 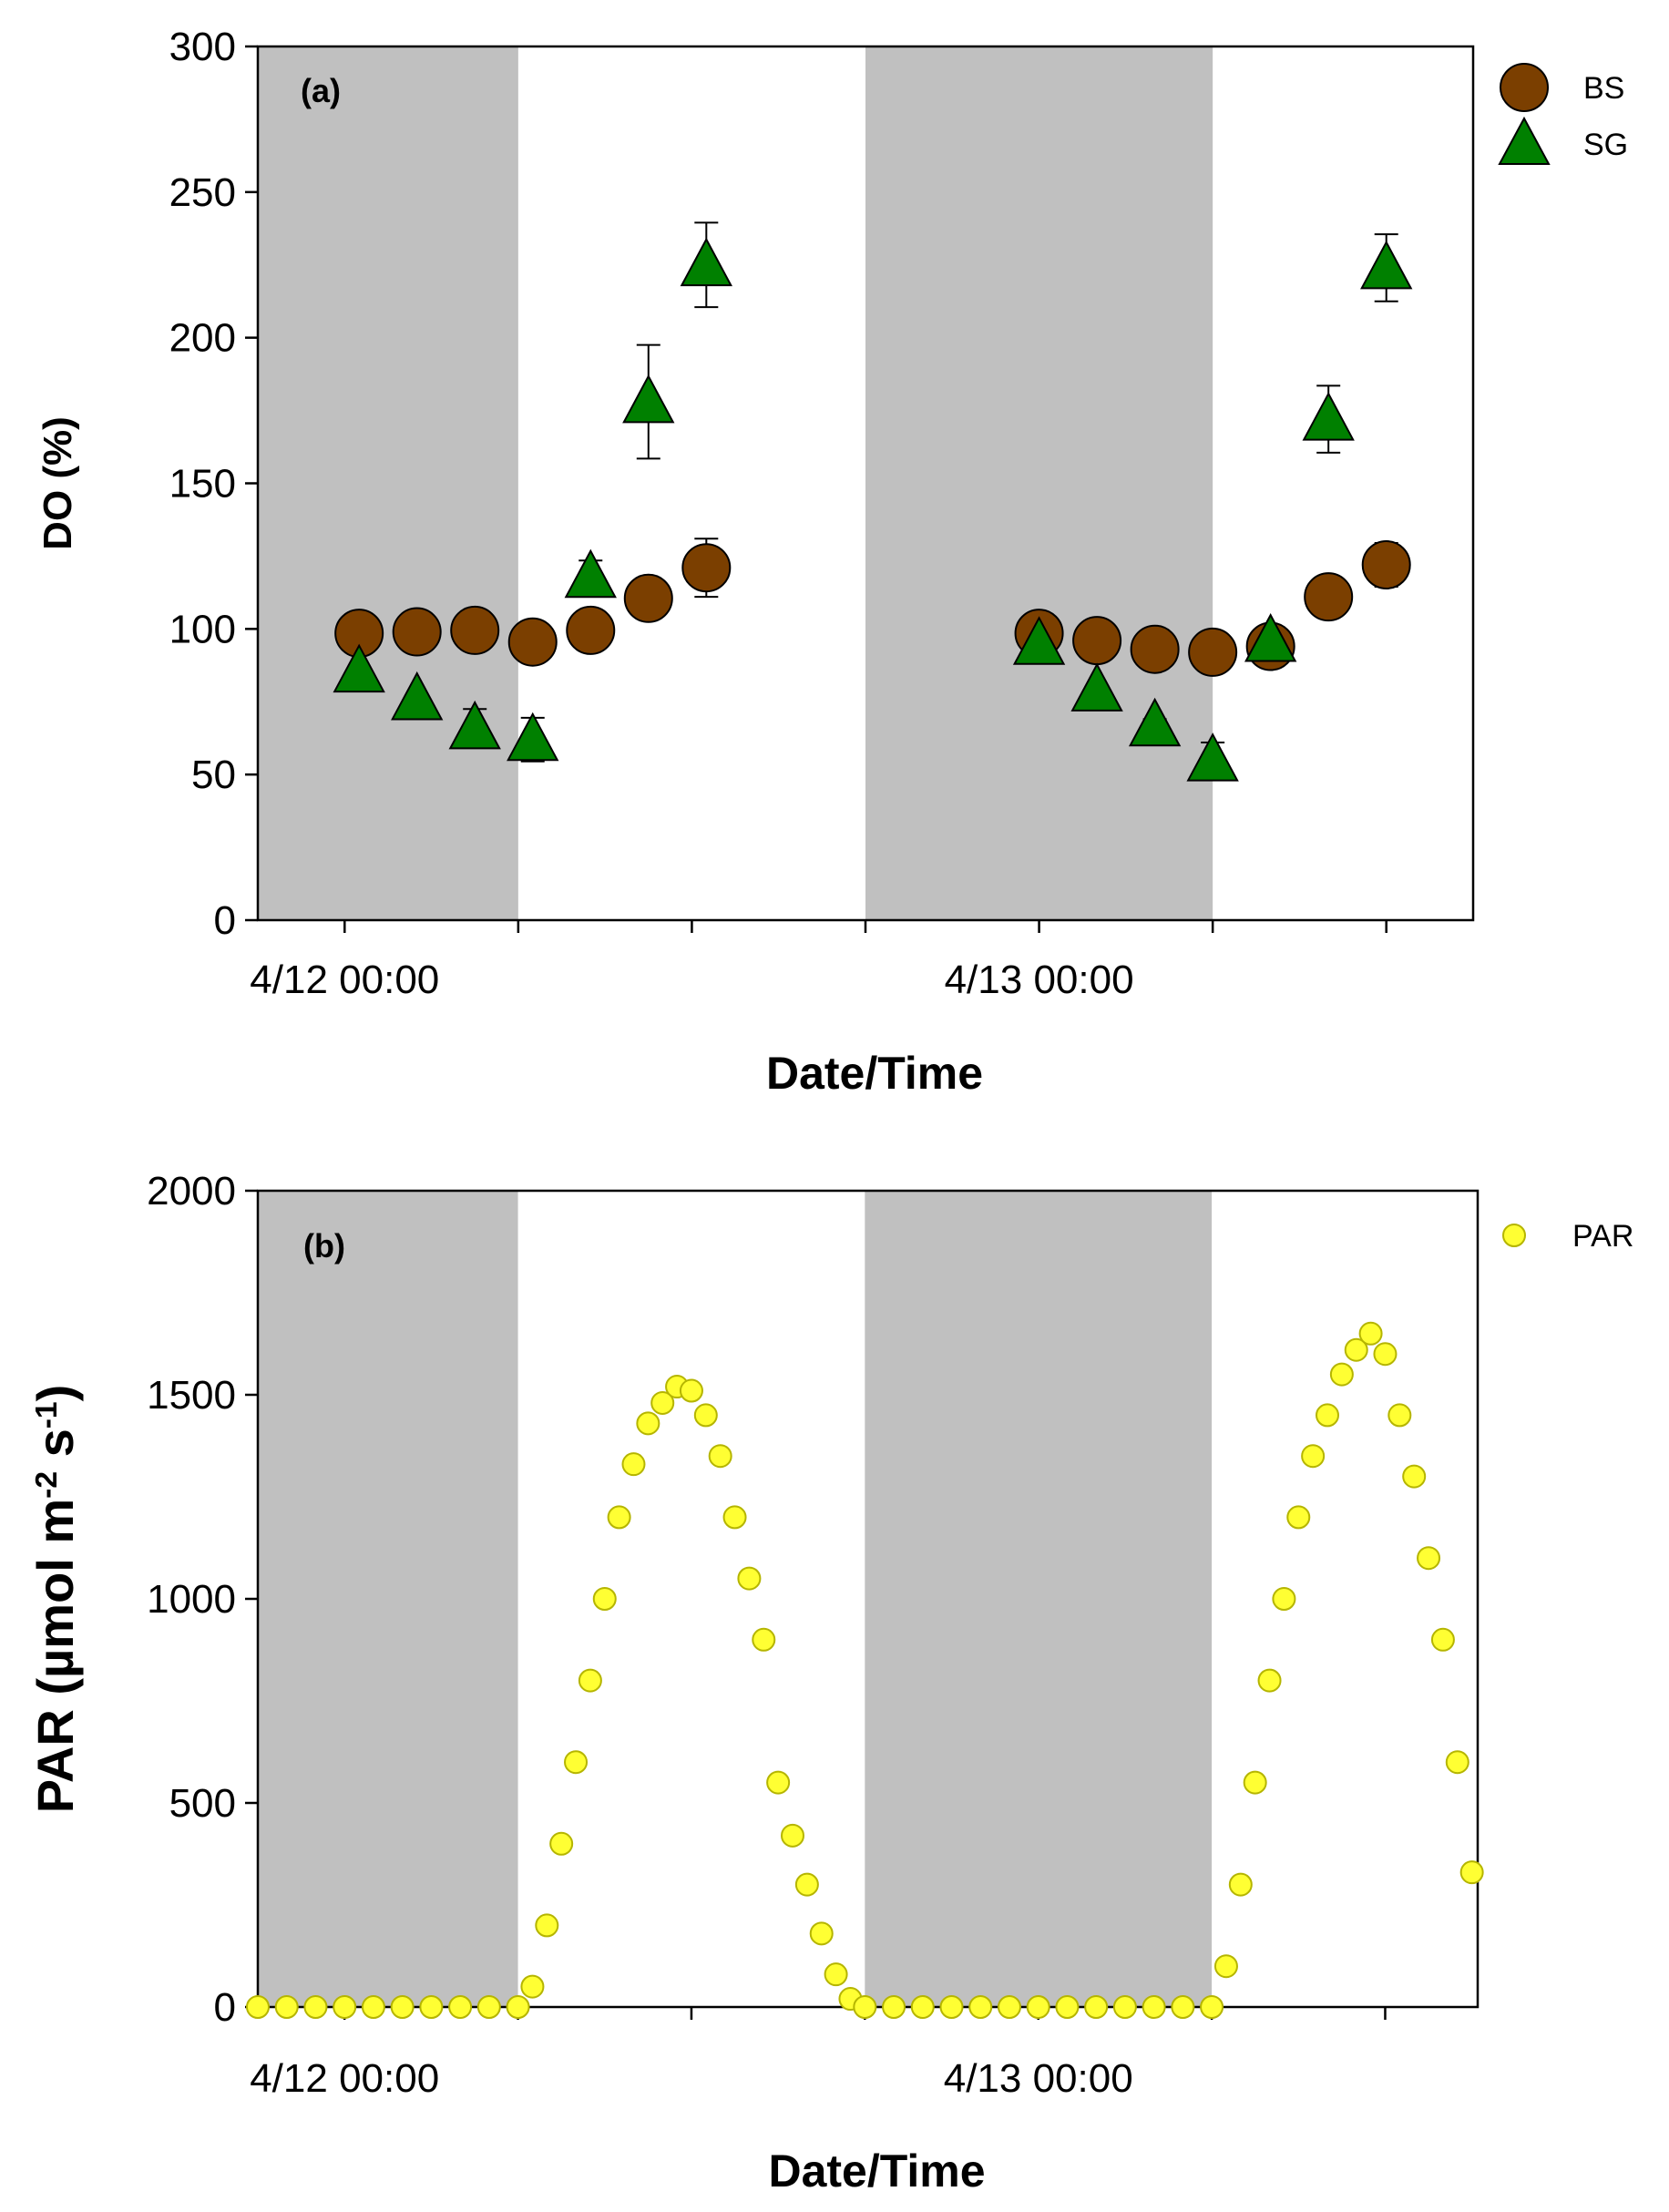 What do you see at coordinates (202, 629) in the screenshot?
I see `y-tick-label: 100` at bounding box center [202, 629].